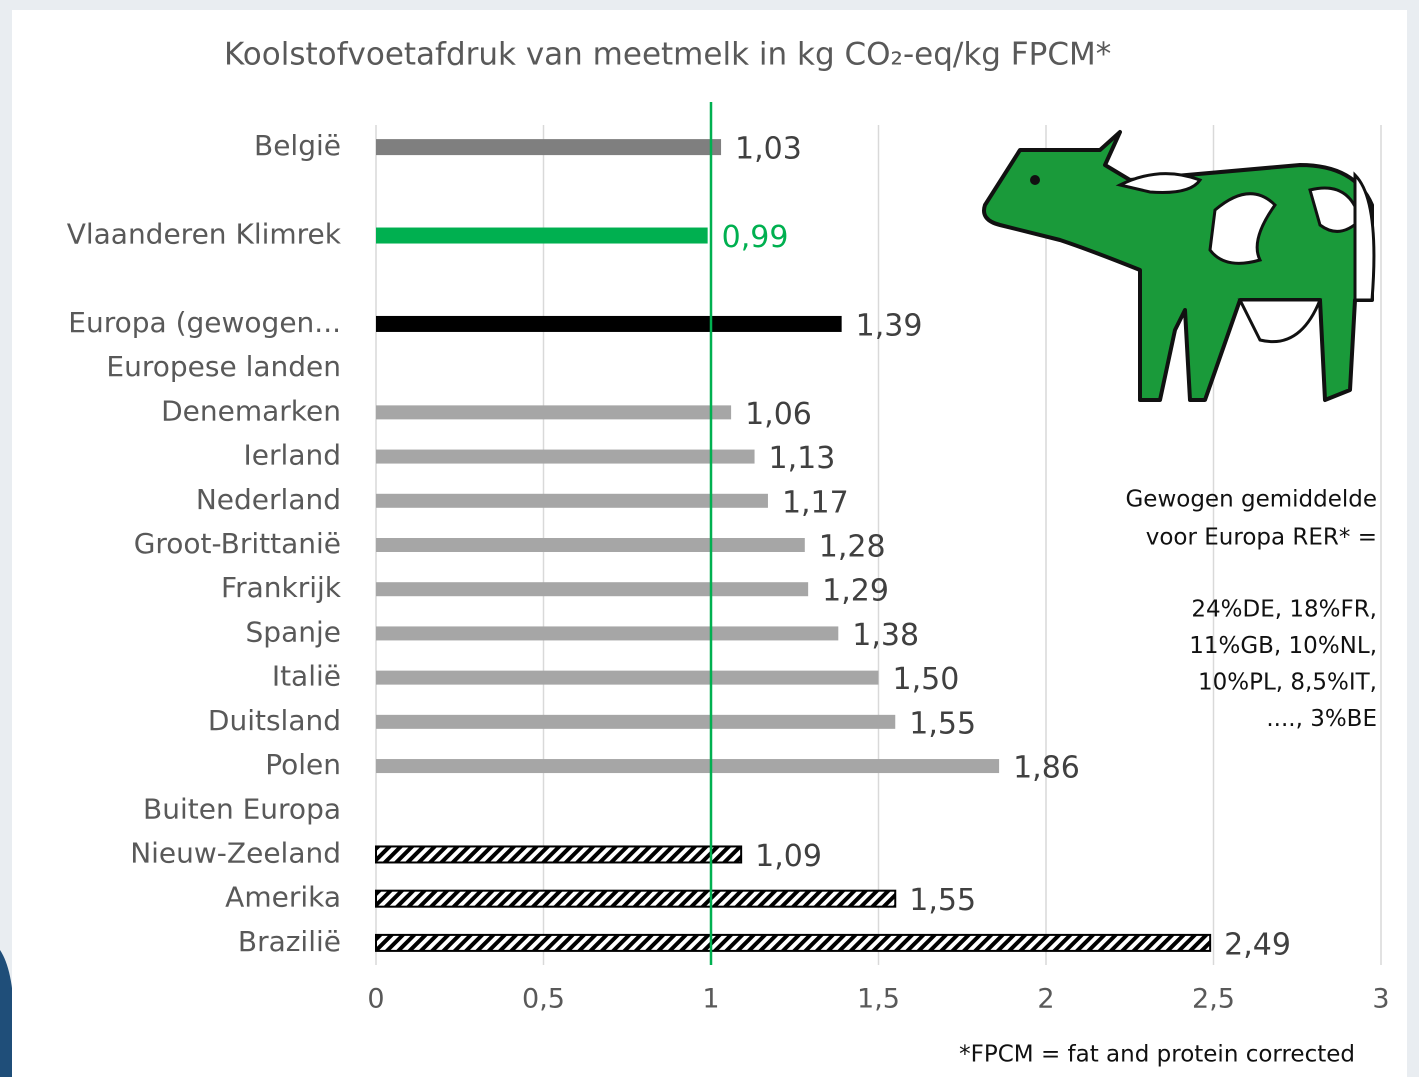 The image size is (1419, 1077). What do you see at coordinates (1251, 500) in the screenshot?
I see `annotation: Gewogen gemiddelde` at bounding box center [1251, 500].